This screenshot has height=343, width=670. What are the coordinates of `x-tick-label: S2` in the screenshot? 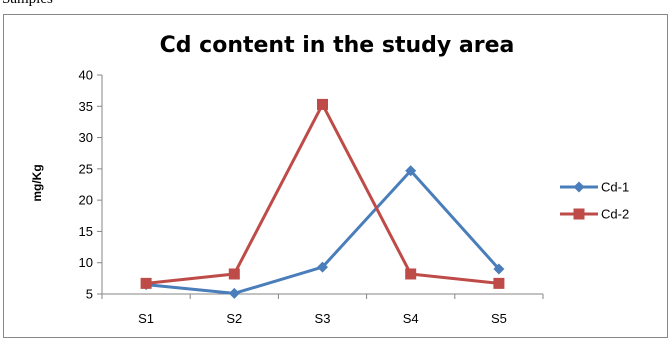 It's located at (234, 318).